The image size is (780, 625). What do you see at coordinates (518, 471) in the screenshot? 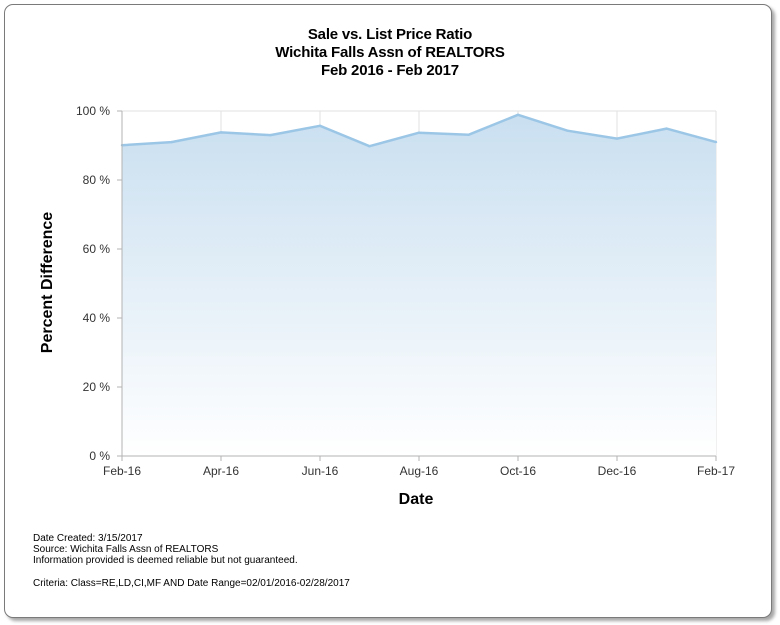
I see `x-tick-label: Oct-16` at bounding box center [518, 471].